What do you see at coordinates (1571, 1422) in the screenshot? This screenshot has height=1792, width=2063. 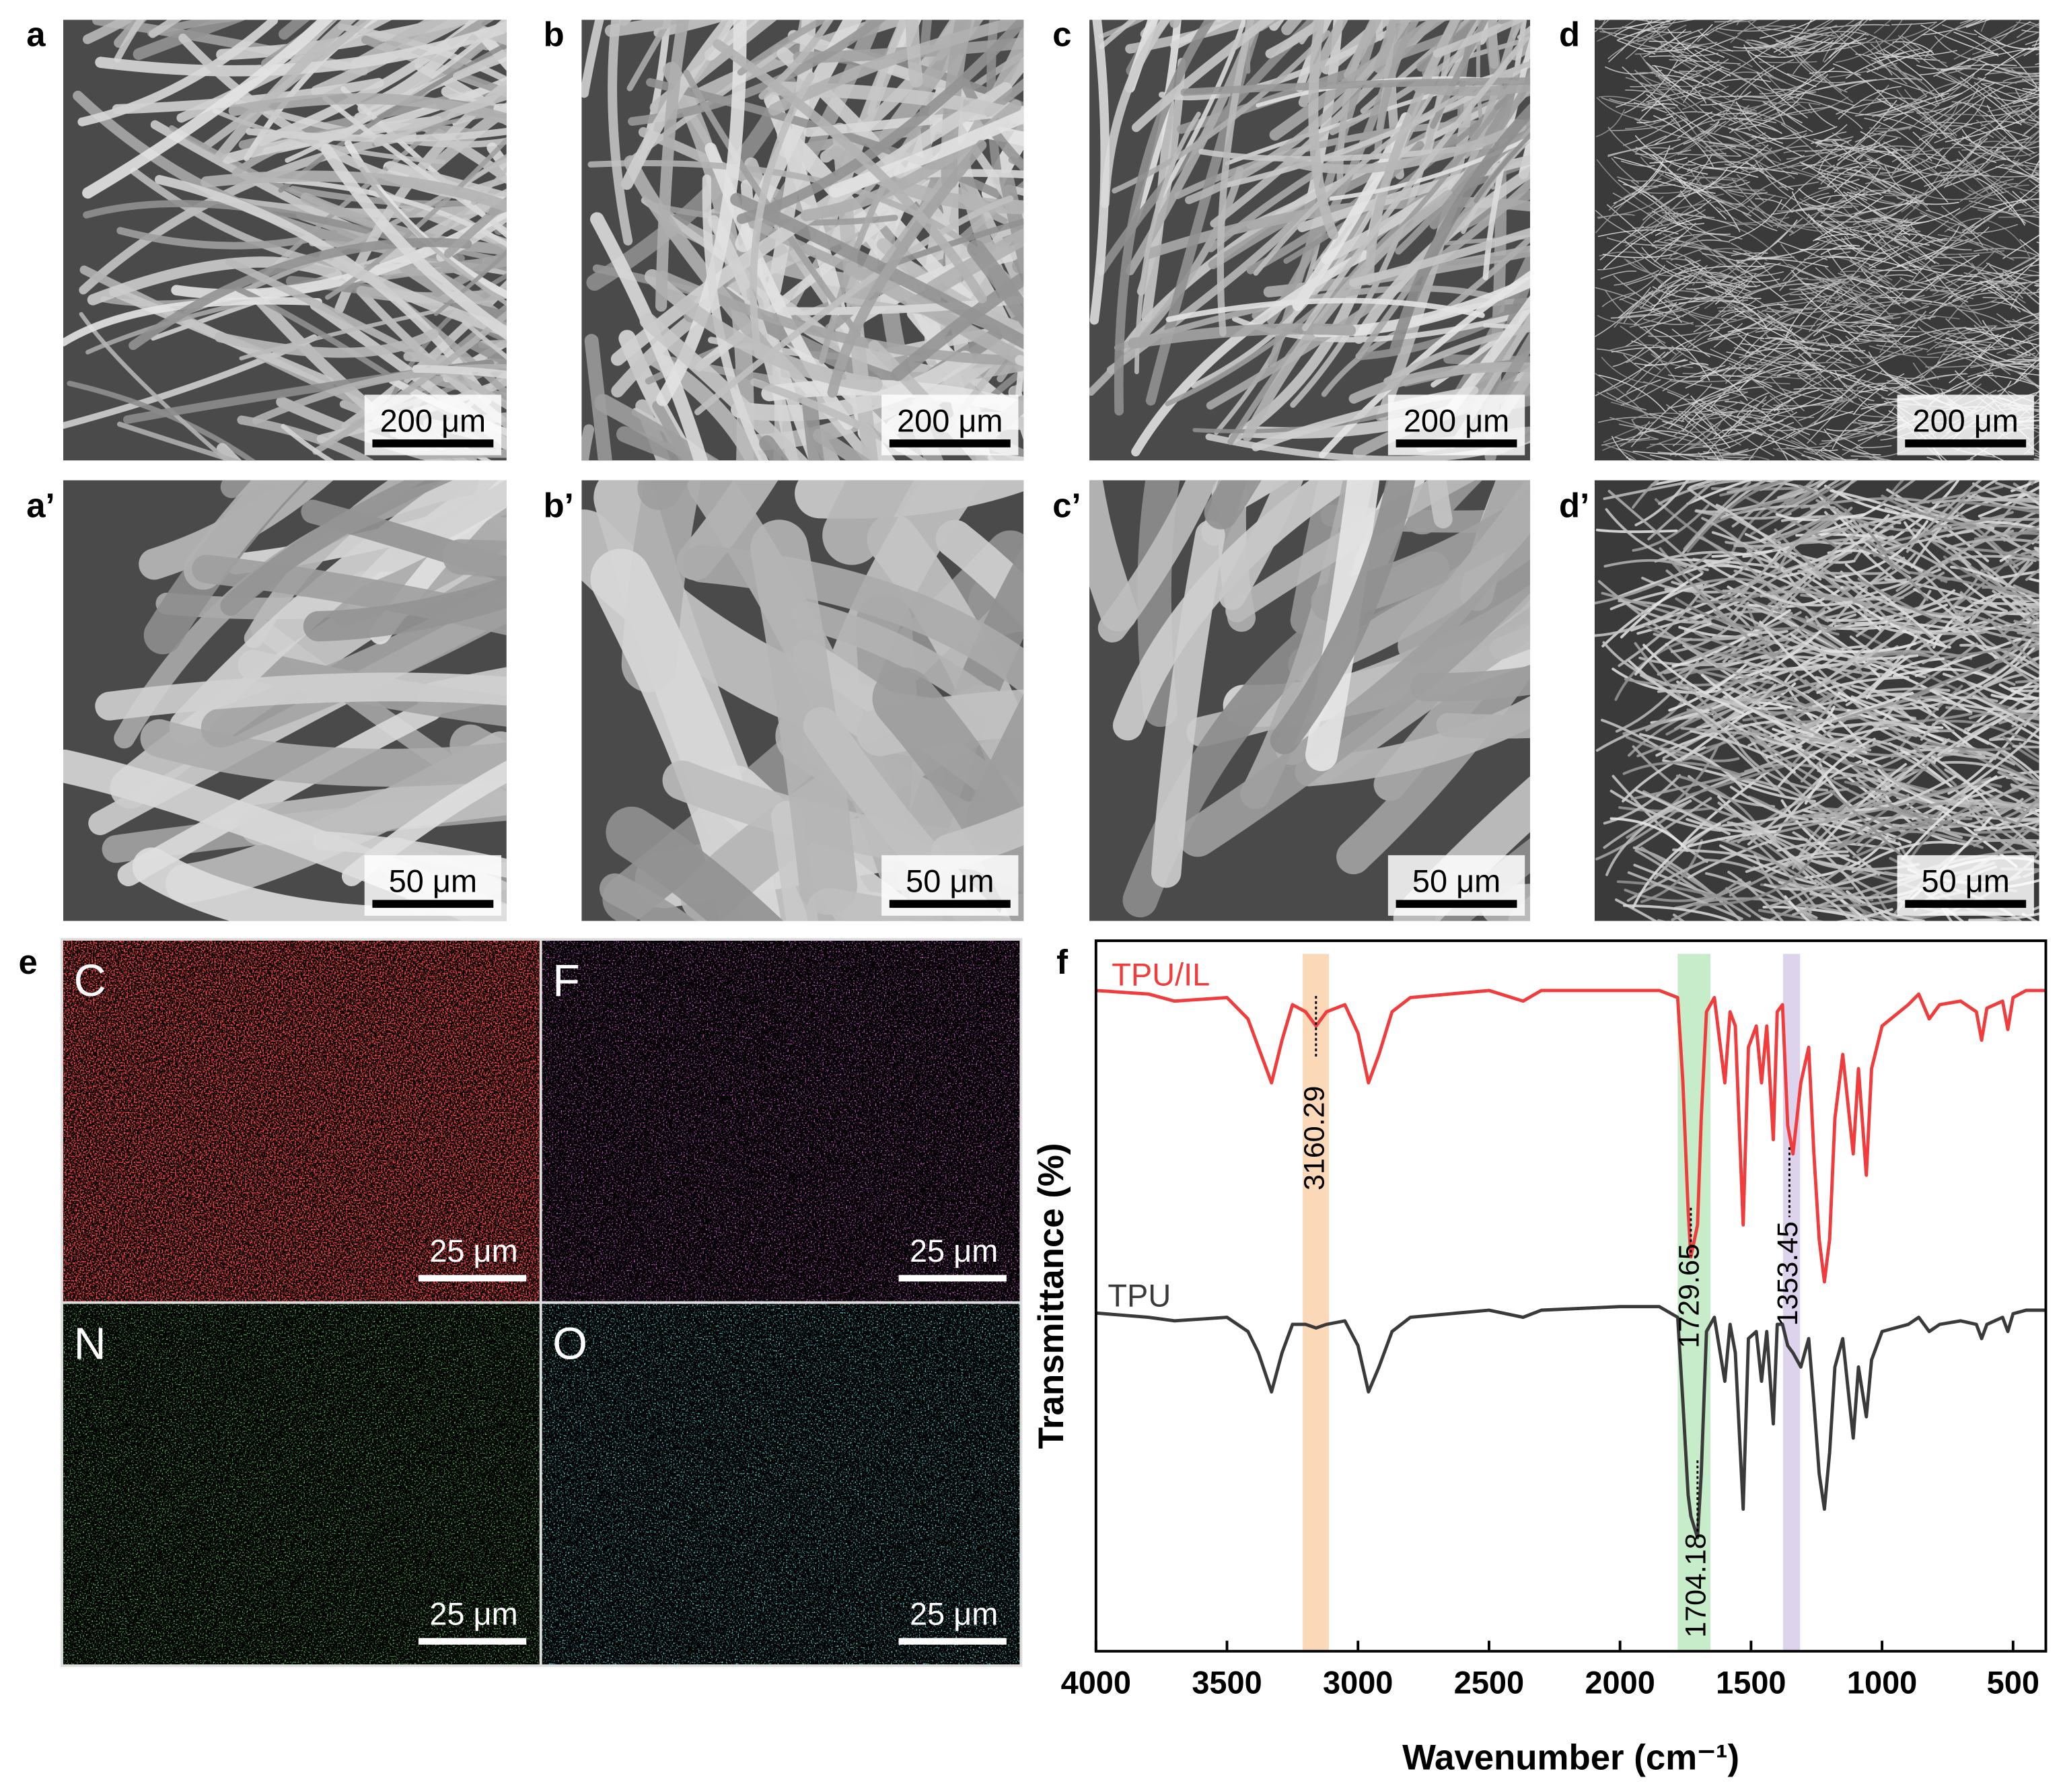 I see `series-line` at bounding box center [1571, 1422].